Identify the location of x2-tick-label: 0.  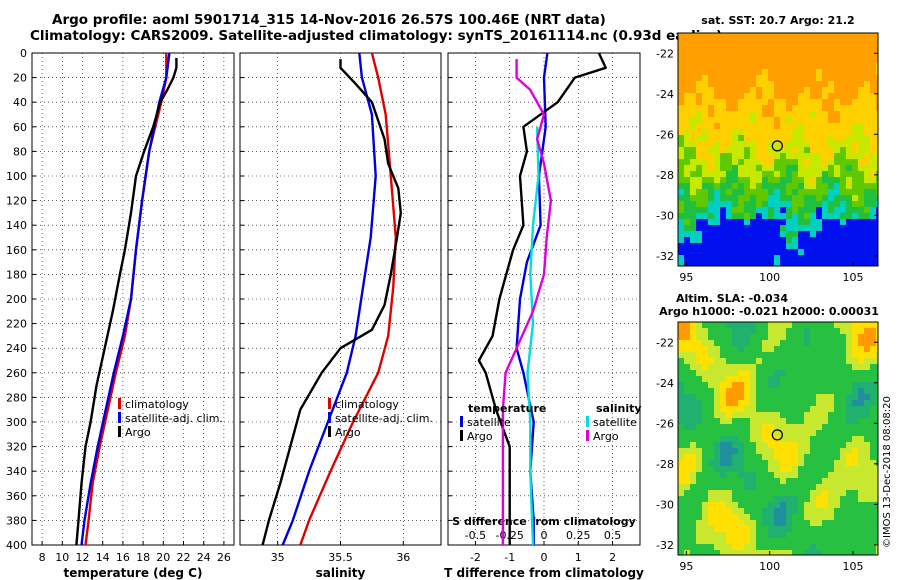
(544, 535).